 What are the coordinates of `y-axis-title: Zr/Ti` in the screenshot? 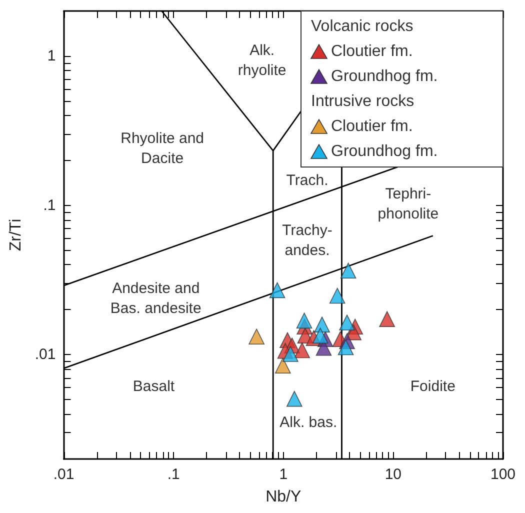 It's located at (16, 235).